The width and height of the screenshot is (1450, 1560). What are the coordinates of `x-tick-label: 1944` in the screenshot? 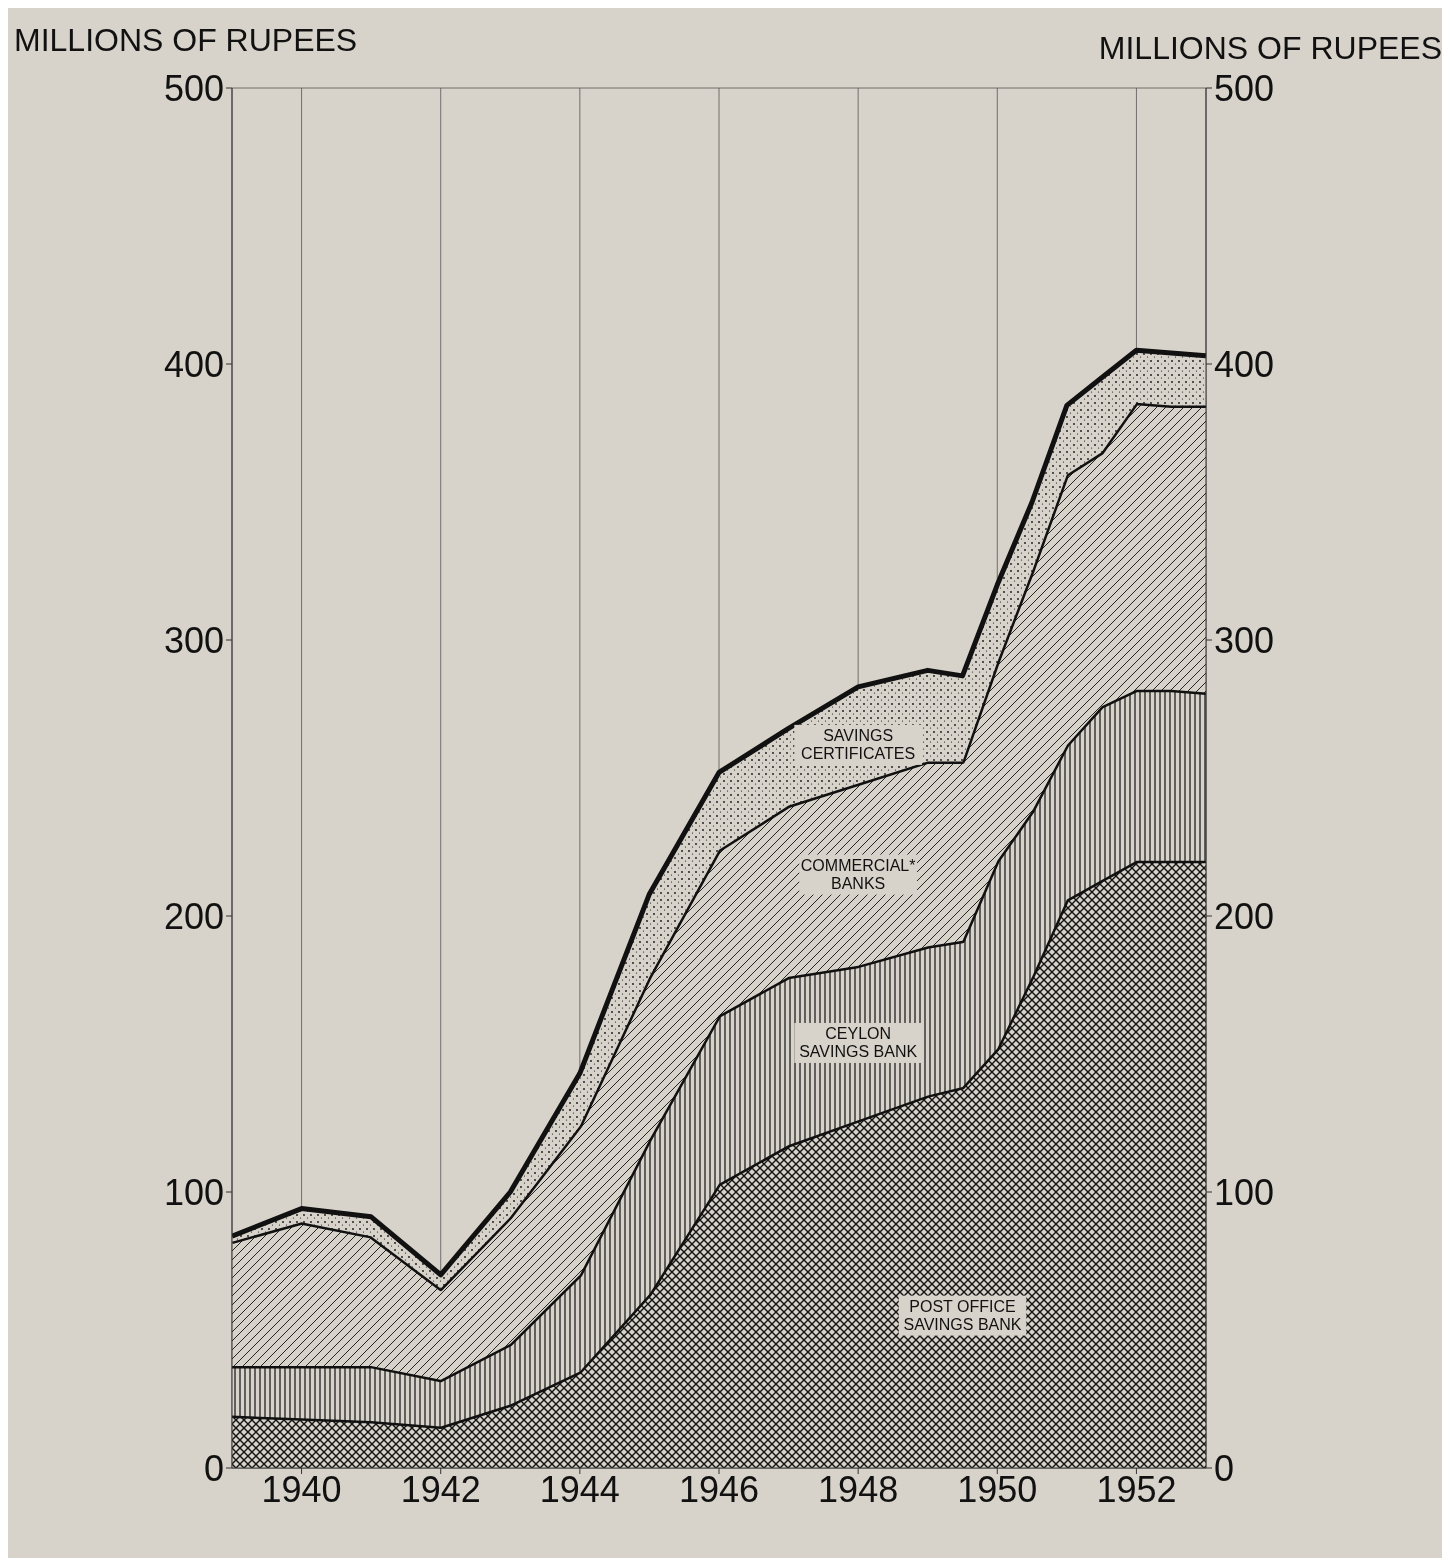 It's located at (579, 1489).